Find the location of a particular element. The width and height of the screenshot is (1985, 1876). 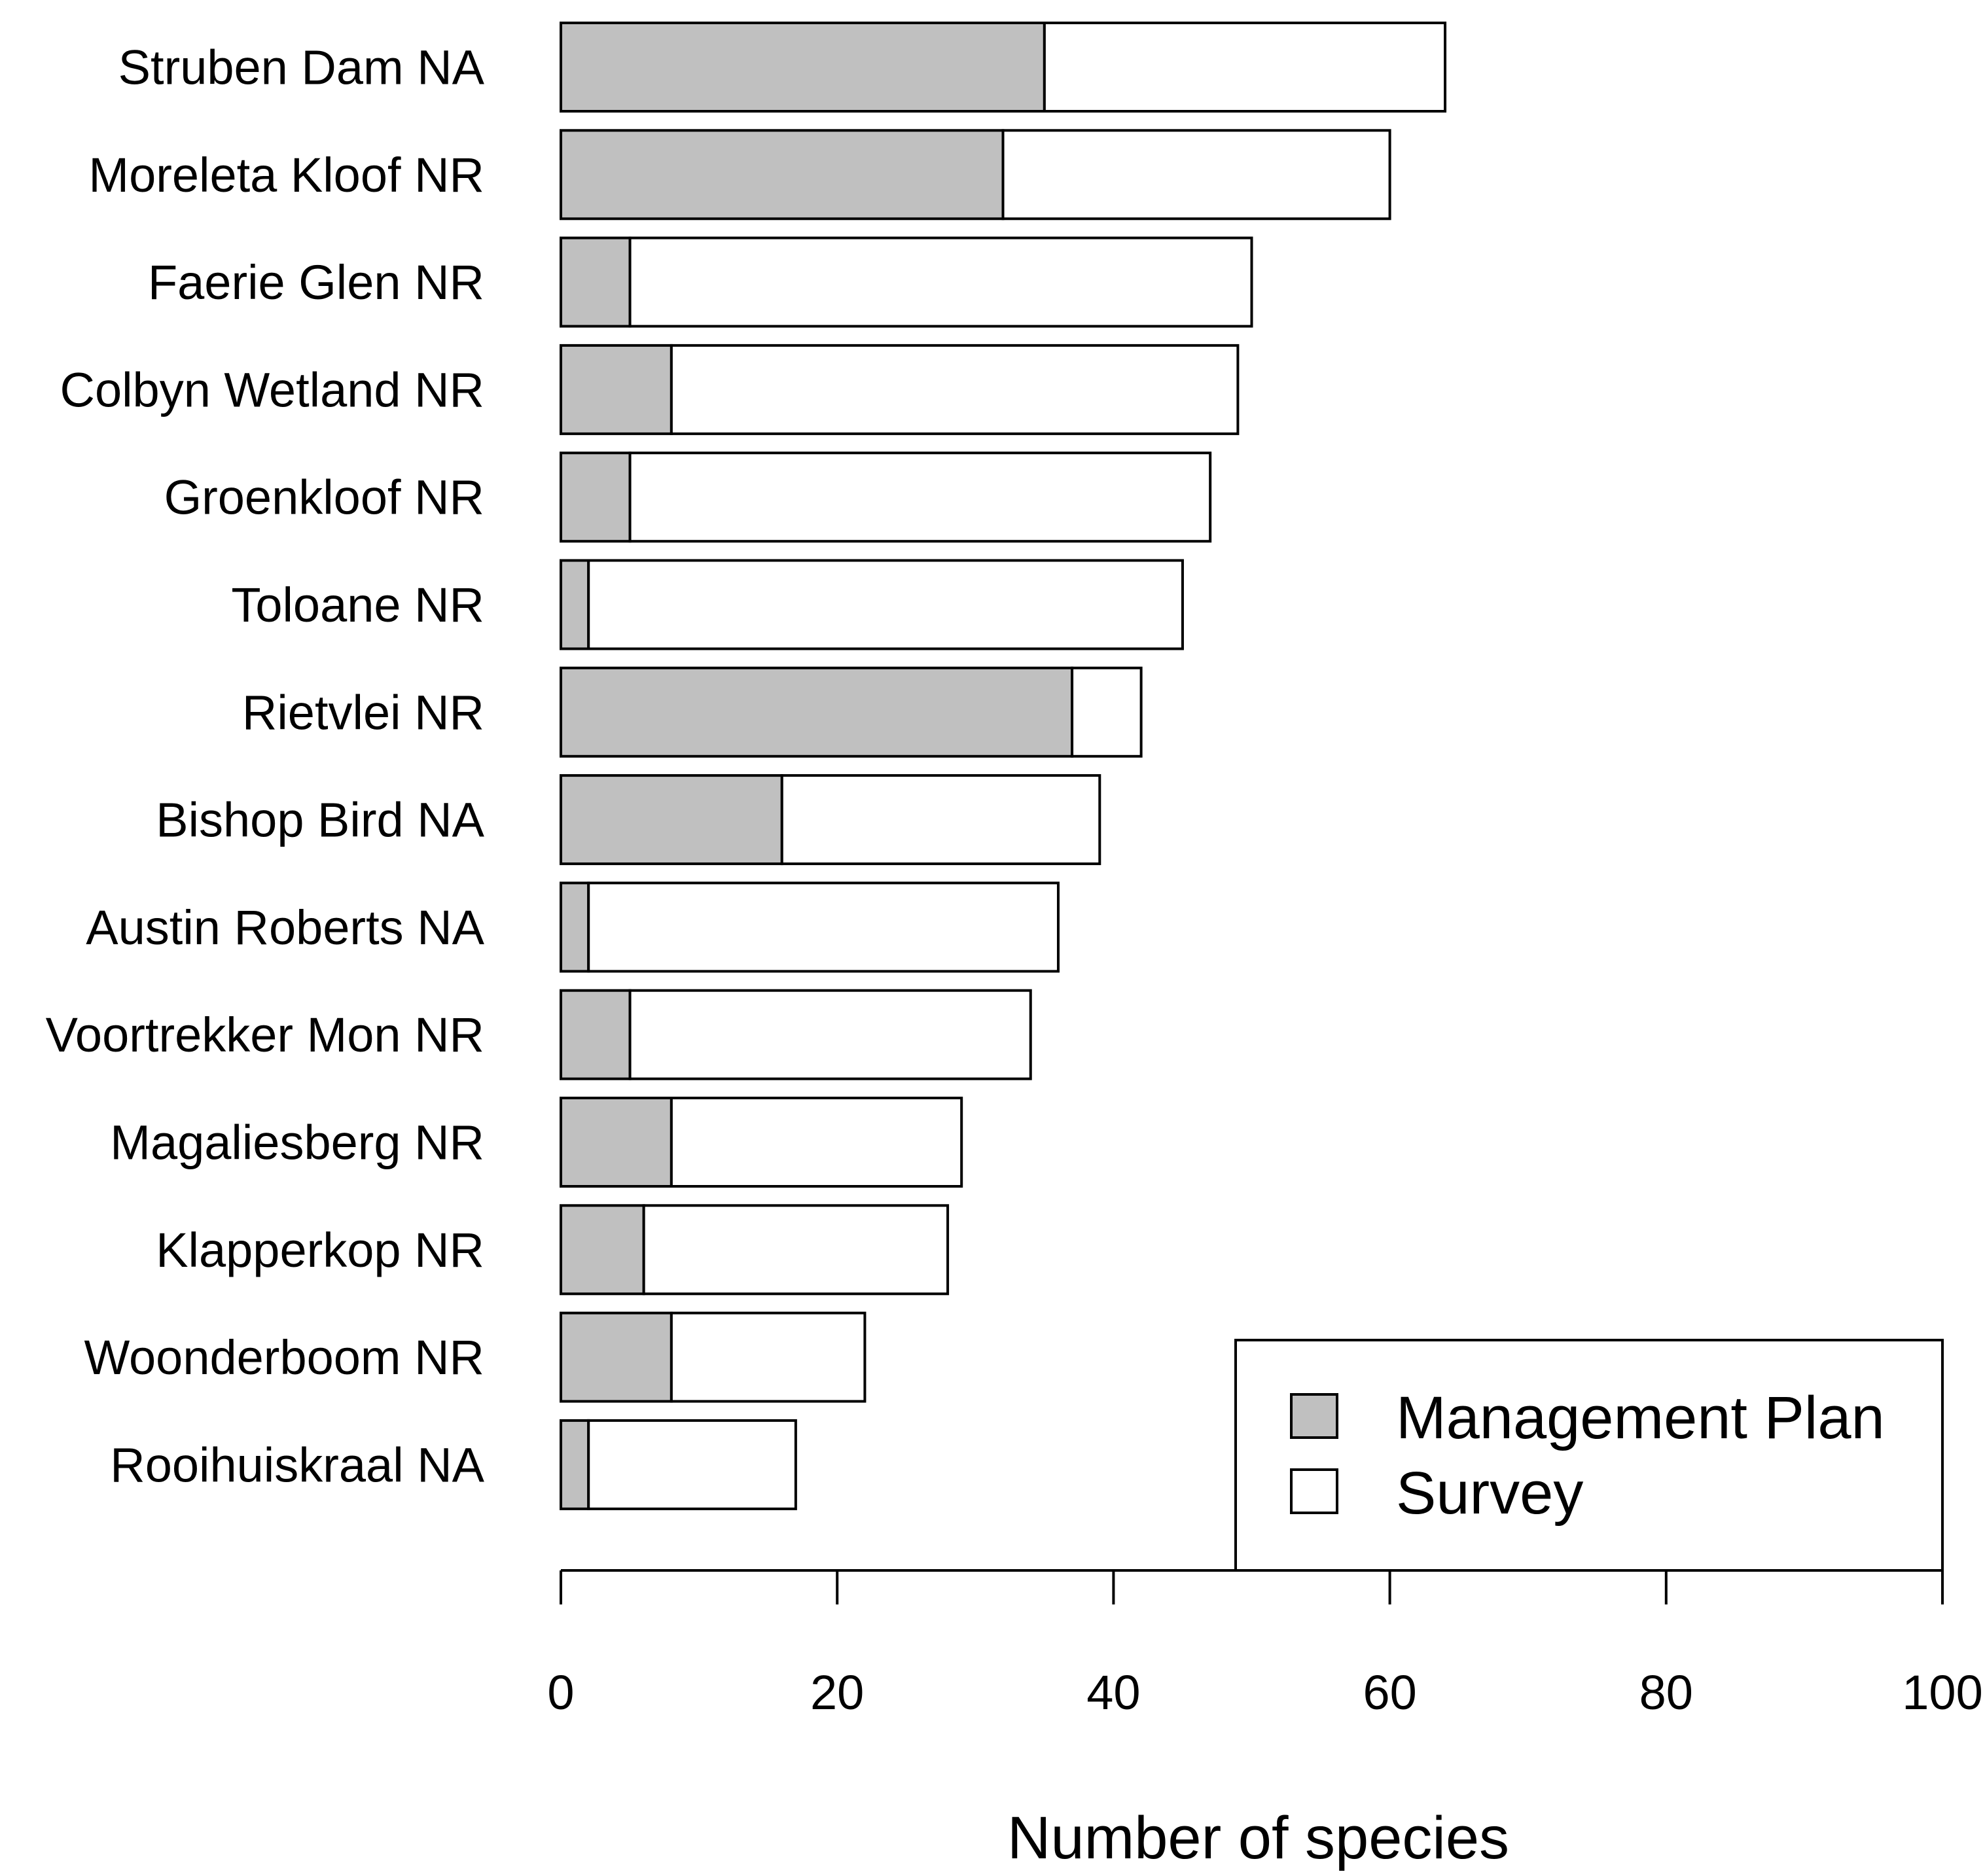

x-tick-label: 20 is located at coordinates (837, 1692).